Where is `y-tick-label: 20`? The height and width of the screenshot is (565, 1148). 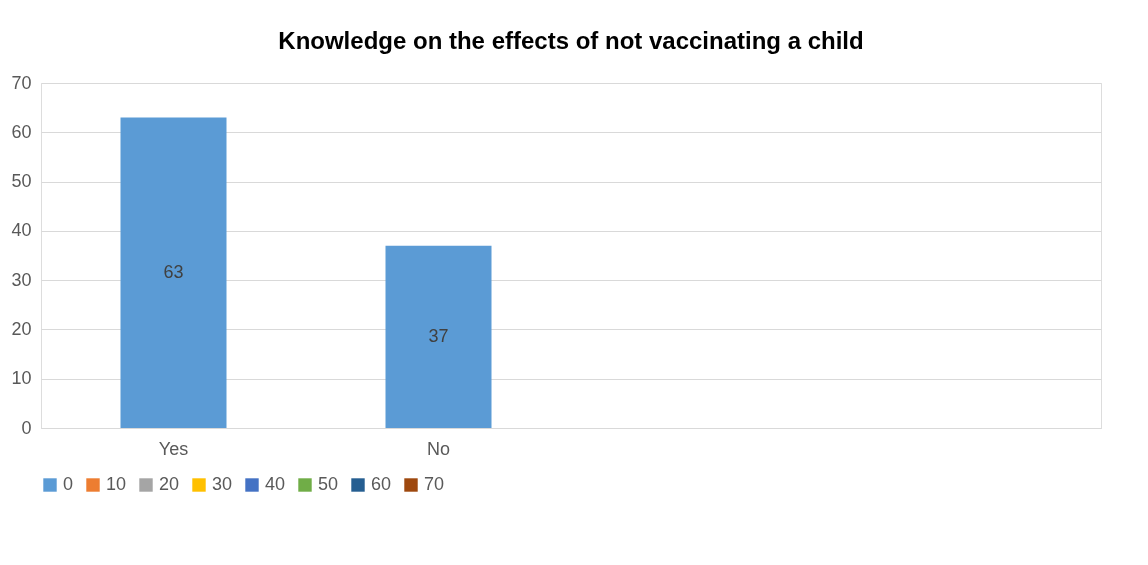 y-tick-label: 20 is located at coordinates (21, 328).